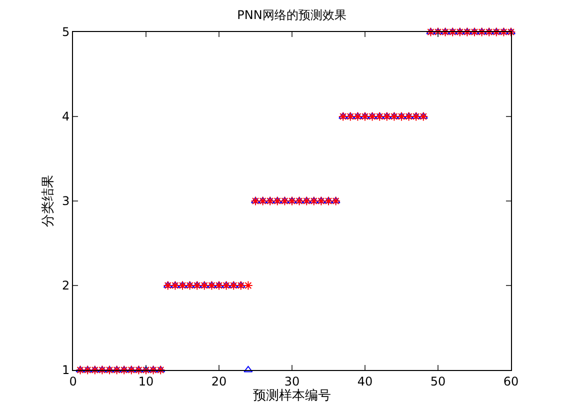 This screenshot has height=420, width=561. I want to click on y-tick-label: 2, so click(66, 285).